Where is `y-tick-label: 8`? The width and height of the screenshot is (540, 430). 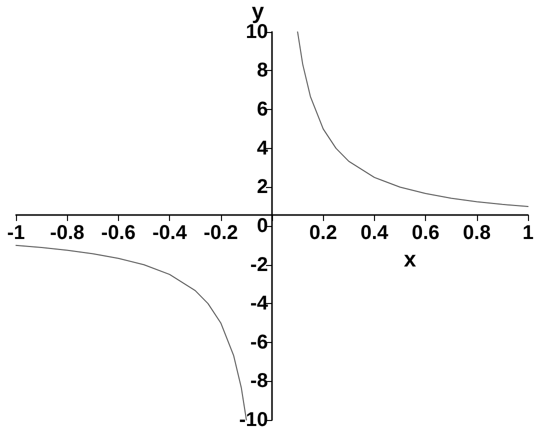 y-tick-label: 8 is located at coordinates (262, 71).